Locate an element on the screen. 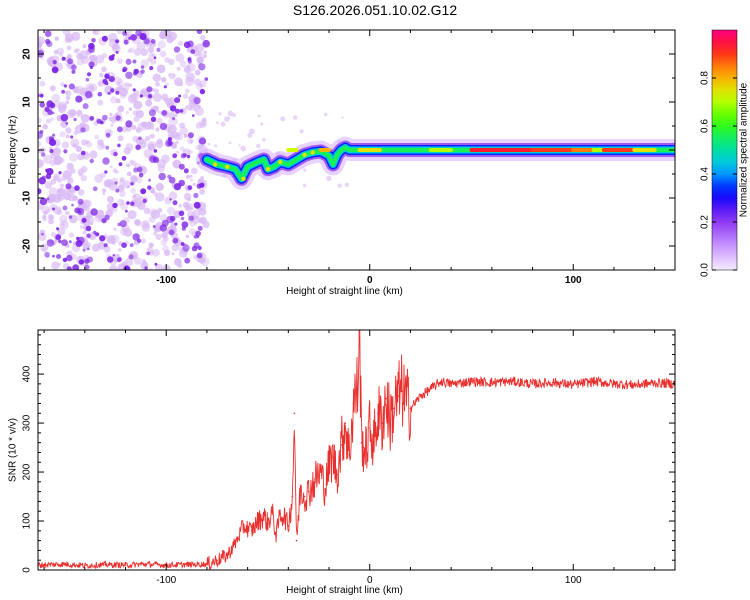  colorbar-tick-label: 0.2 is located at coordinates (705, 222).